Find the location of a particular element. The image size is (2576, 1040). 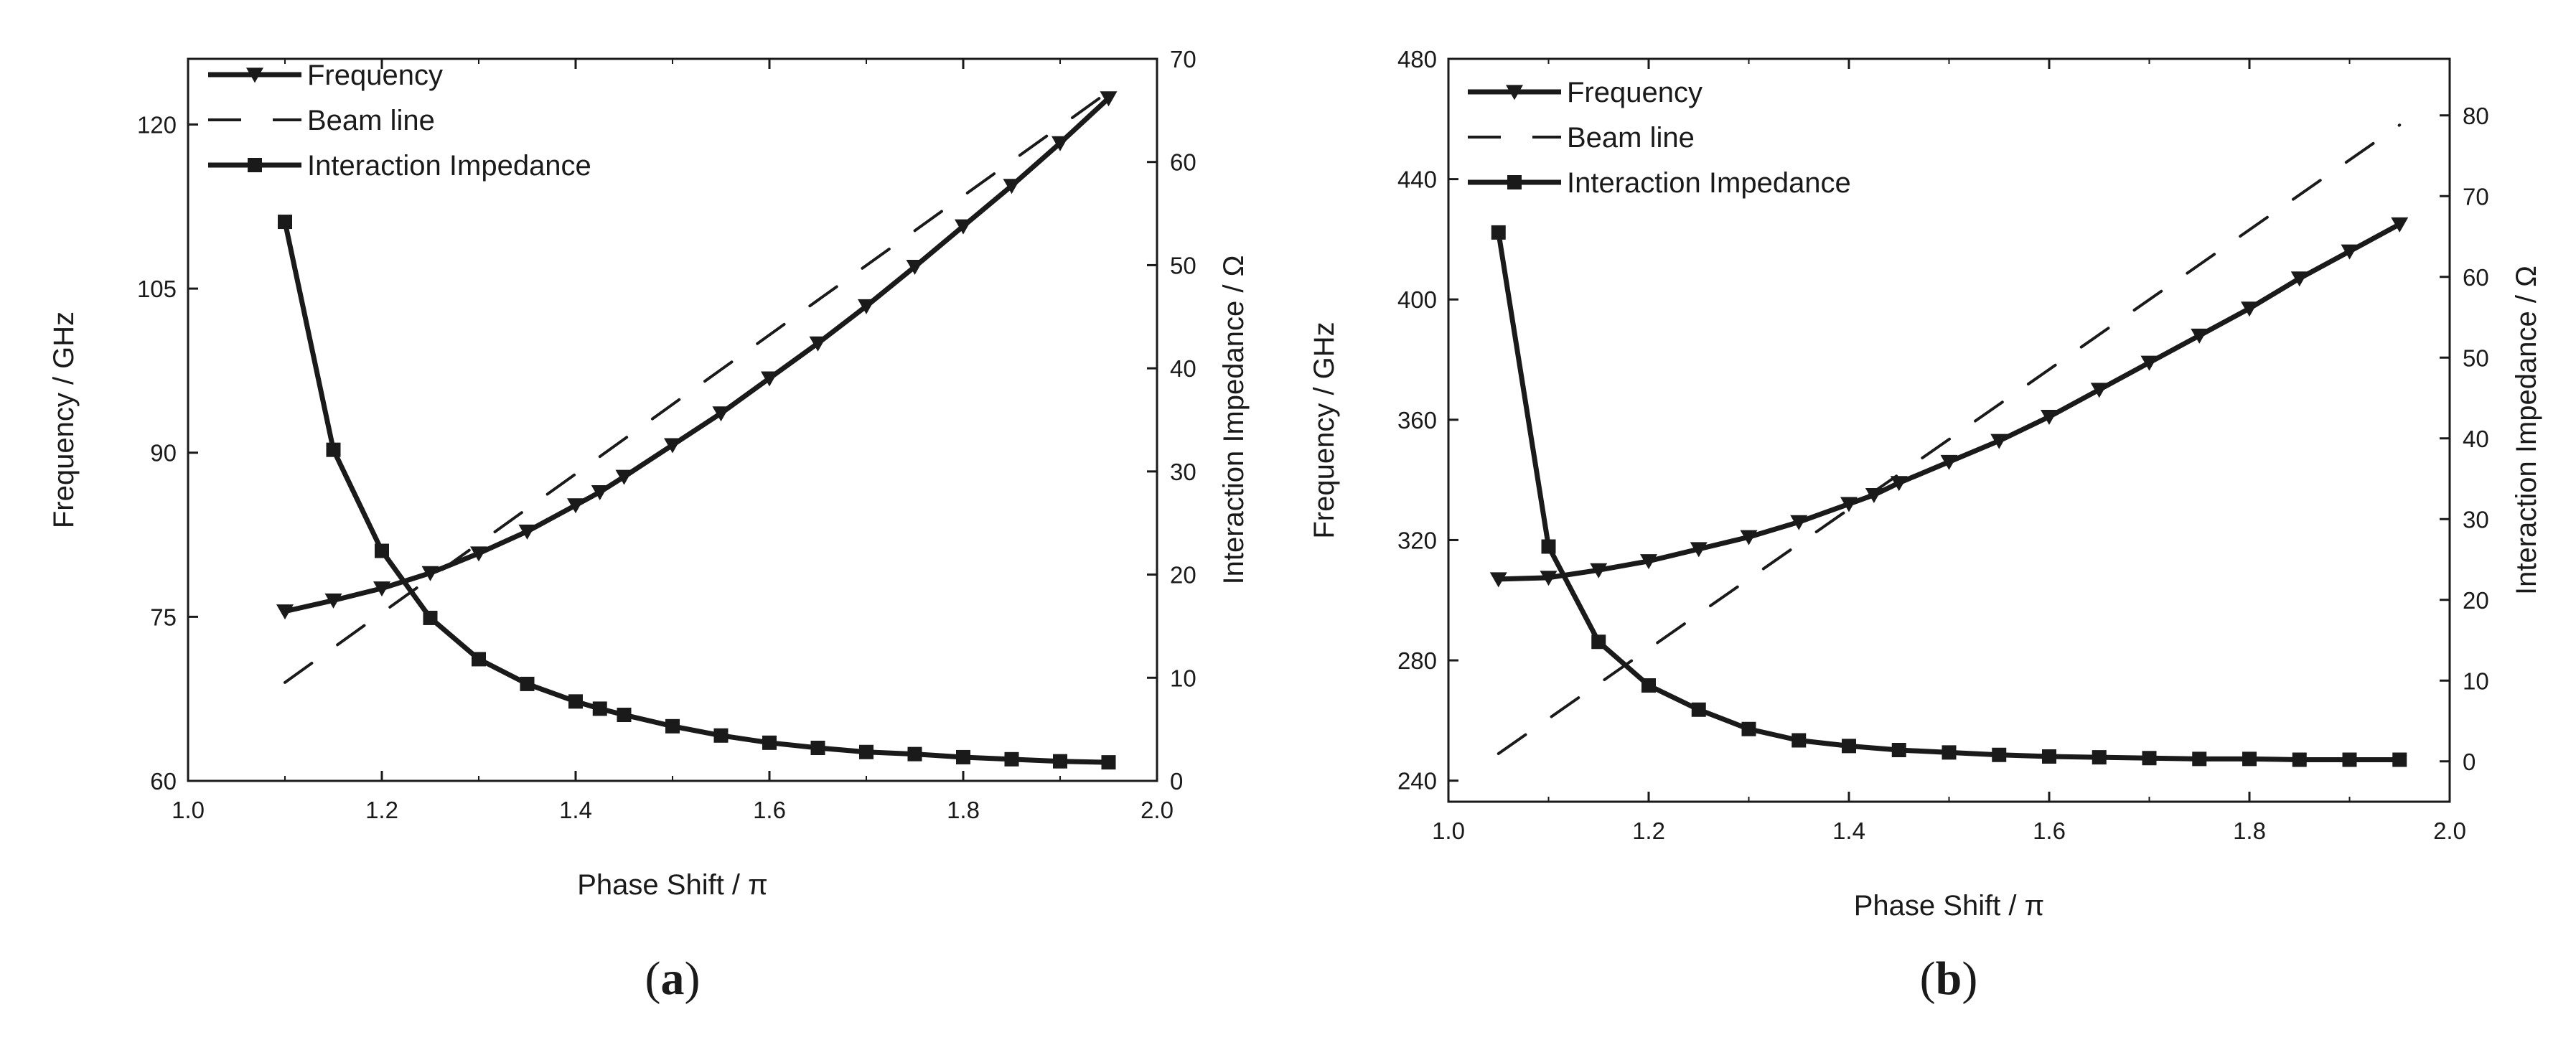

y-right-tick-label: 80 is located at coordinates (2476, 116).